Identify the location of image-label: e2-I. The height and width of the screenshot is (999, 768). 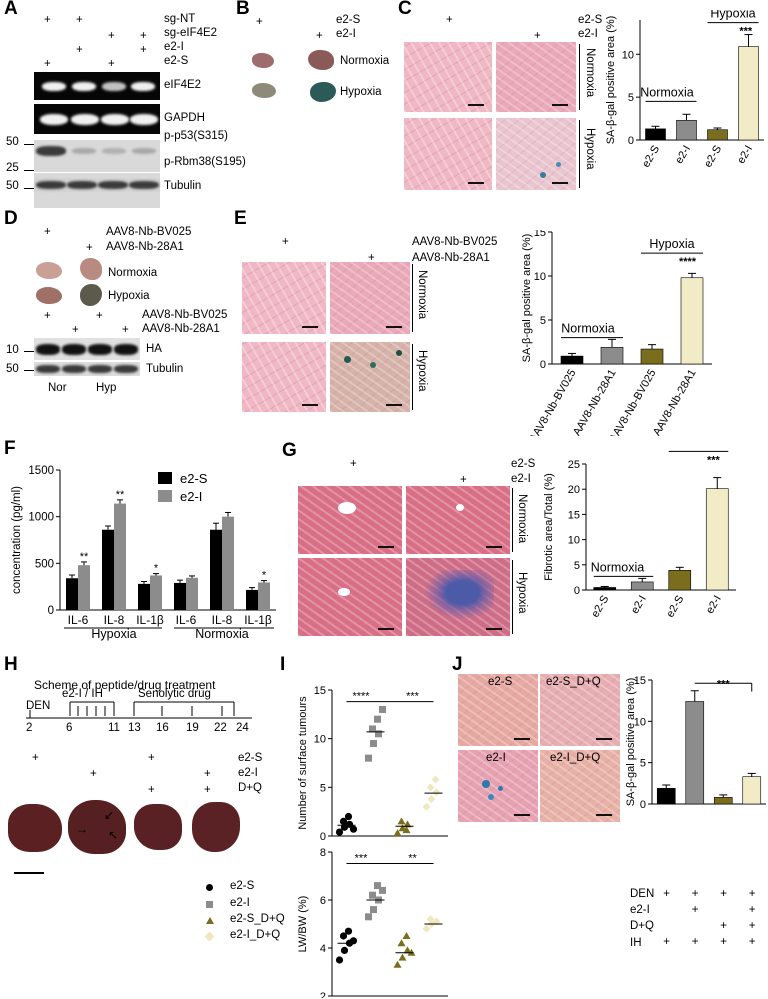
(496, 758).